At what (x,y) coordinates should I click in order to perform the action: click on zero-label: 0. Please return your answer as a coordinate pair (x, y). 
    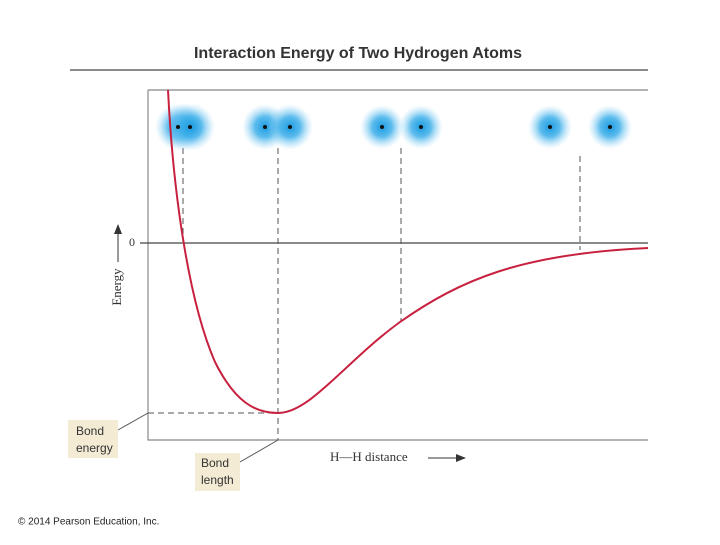
    Looking at the image, I should click on (132, 242).